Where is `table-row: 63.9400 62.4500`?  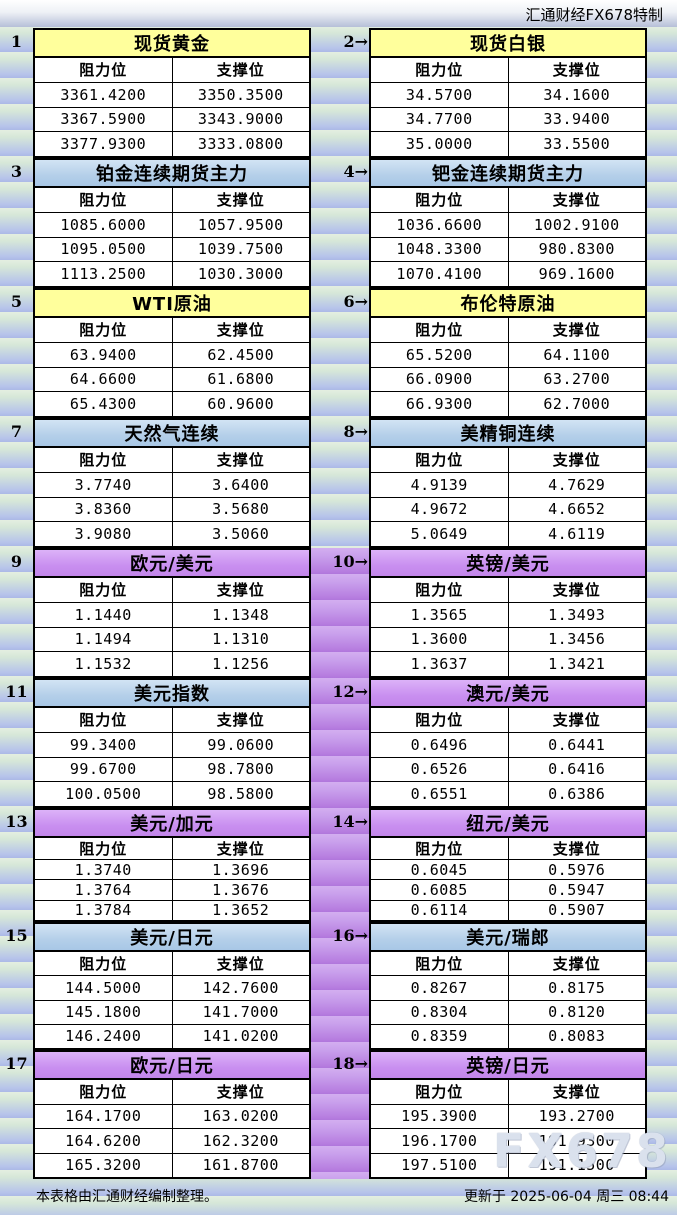 table-row: 63.9400 62.4500 is located at coordinates (172, 354).